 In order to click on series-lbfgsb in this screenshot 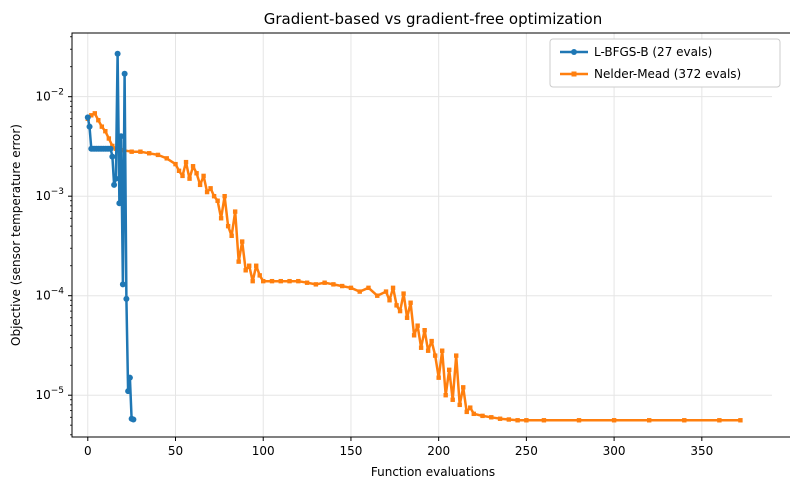, I will do `click(110, 236)`.